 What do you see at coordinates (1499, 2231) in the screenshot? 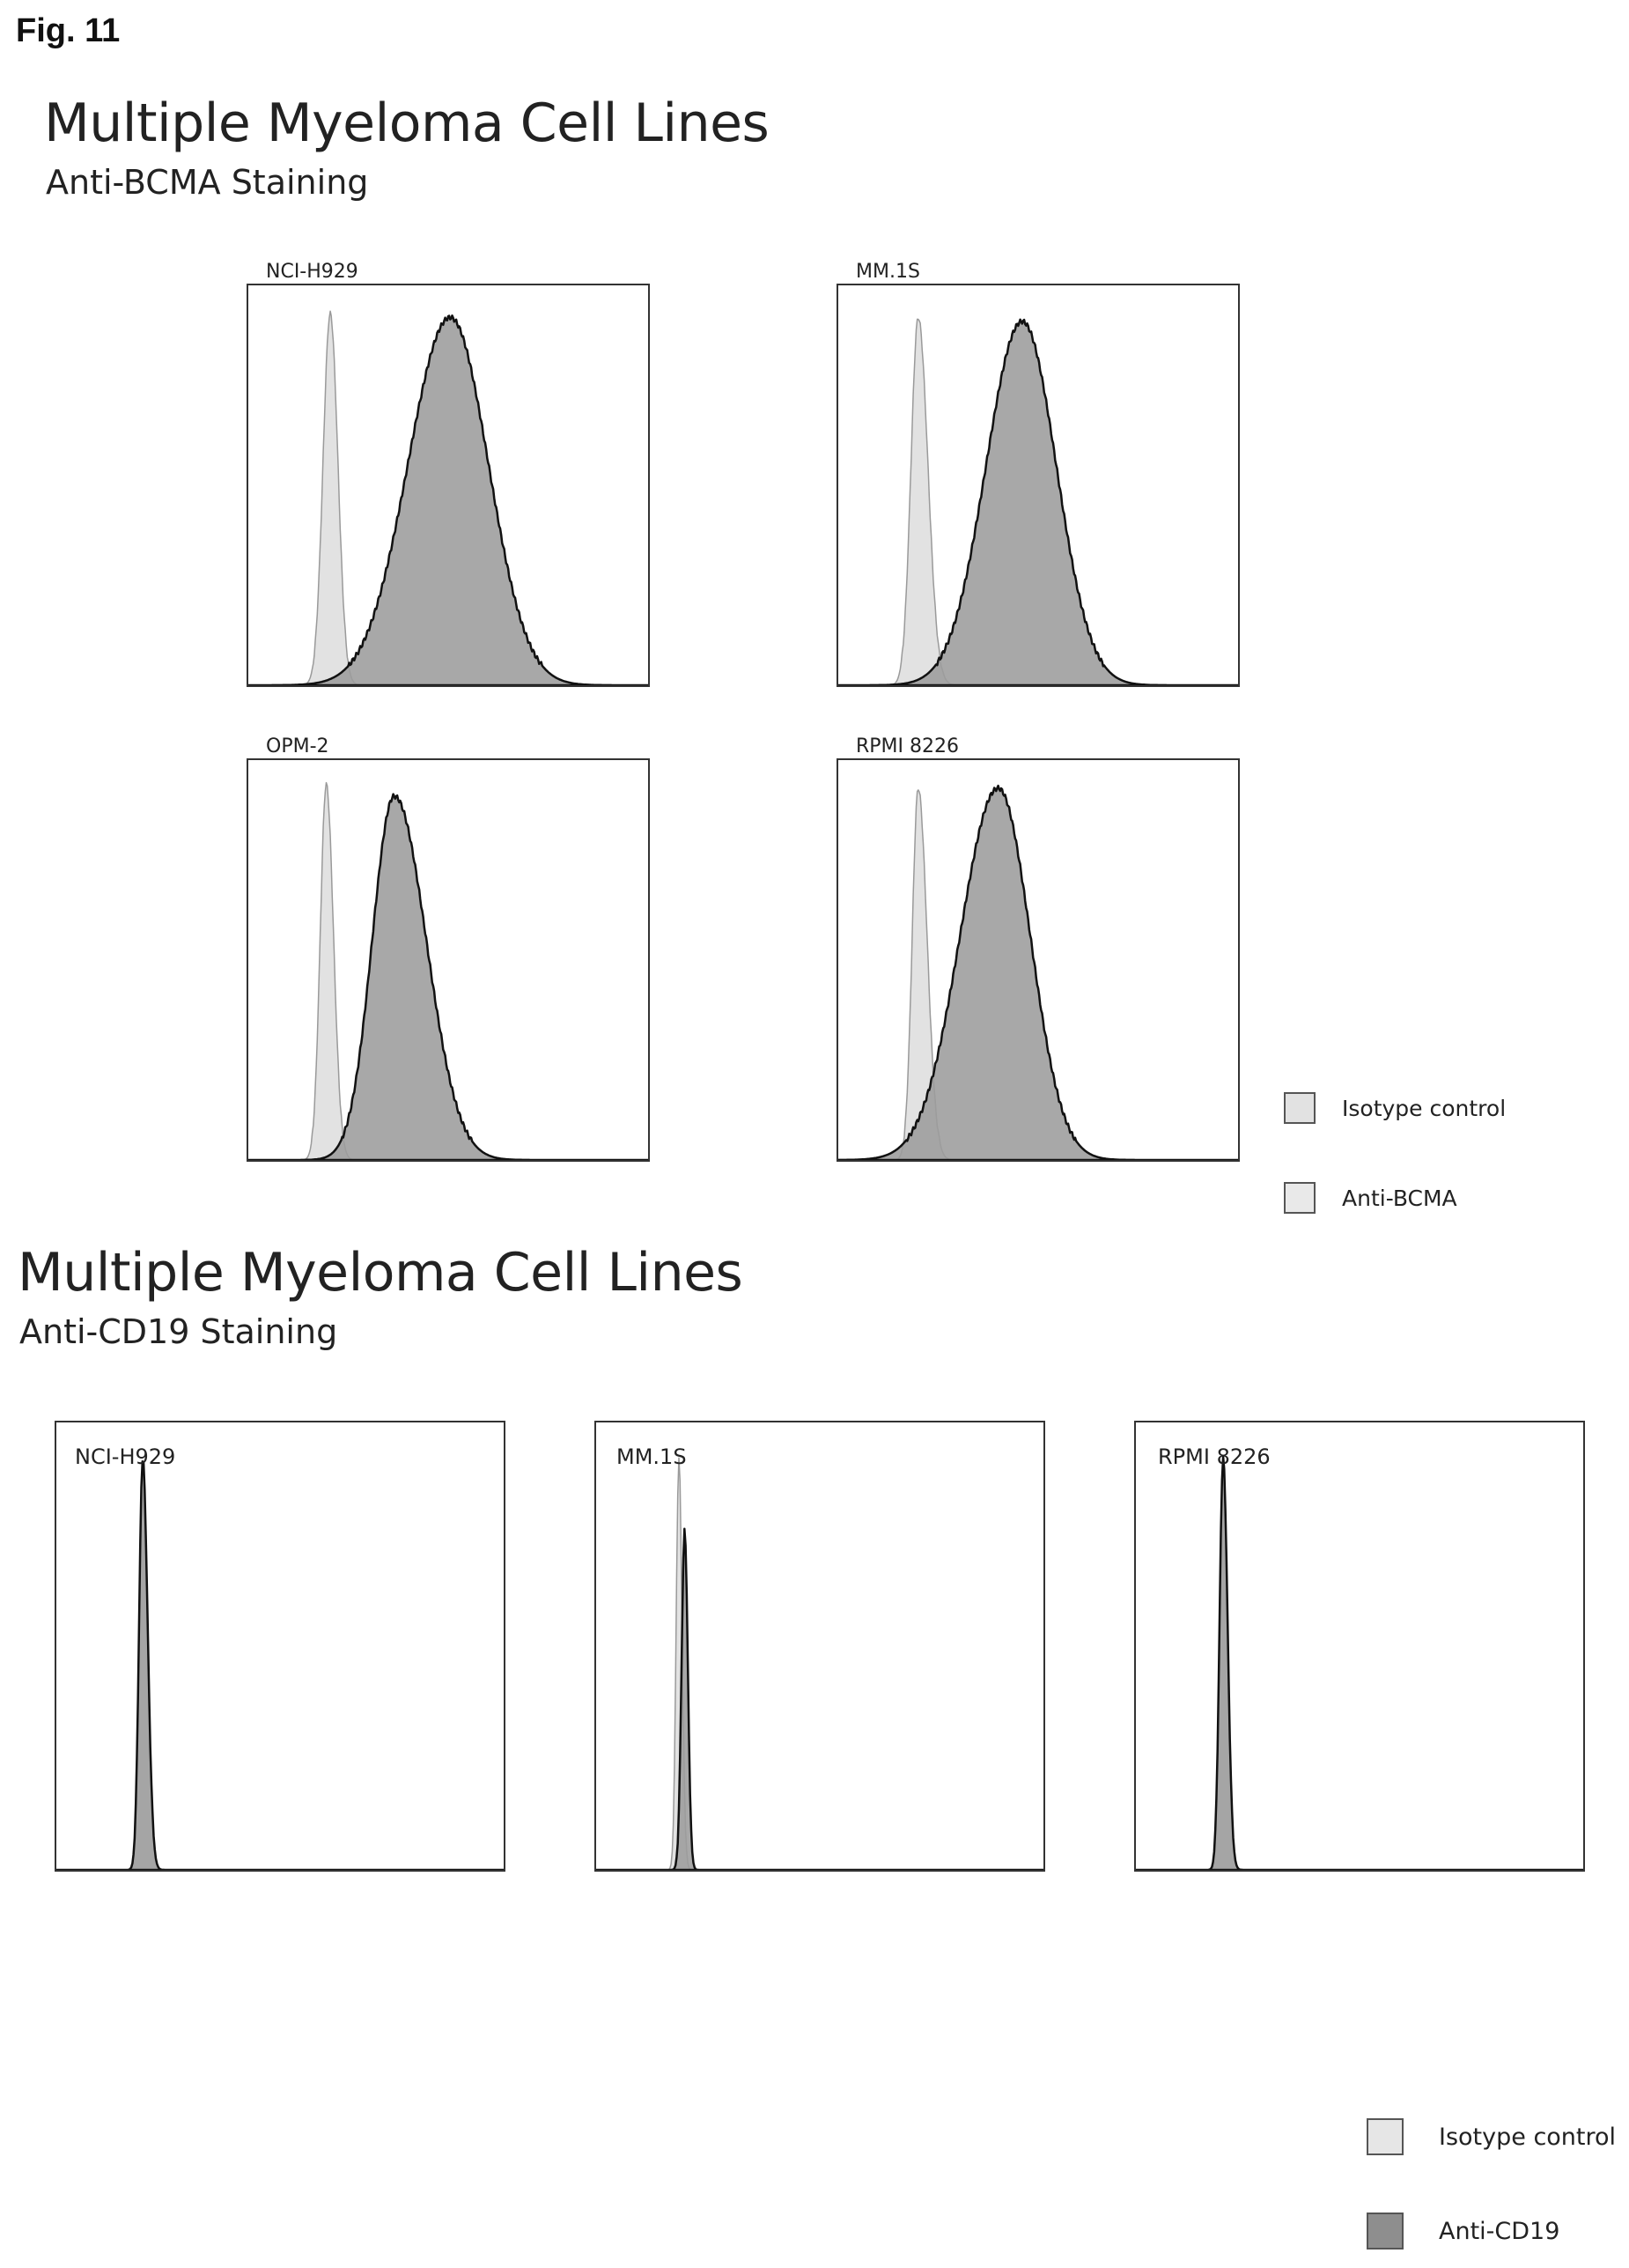
I see `legend-label: Anti-CD19` at bounding box center [1499, 2231].